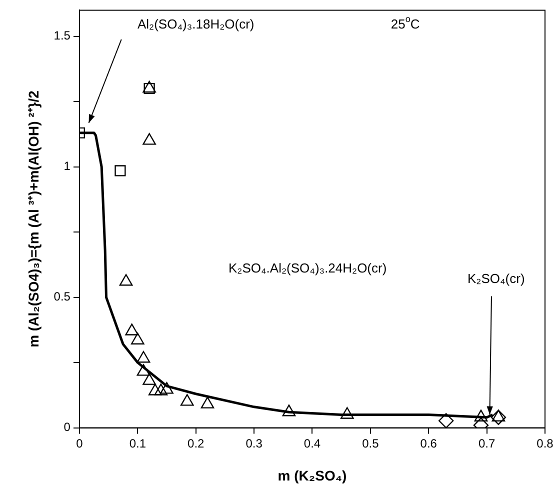 The width and height of the screenshot is (557, 501). I want to click on annotation: K₂SO₄.Al₂(SO₄)₃.24H₂O(cr), so click(307, 268).